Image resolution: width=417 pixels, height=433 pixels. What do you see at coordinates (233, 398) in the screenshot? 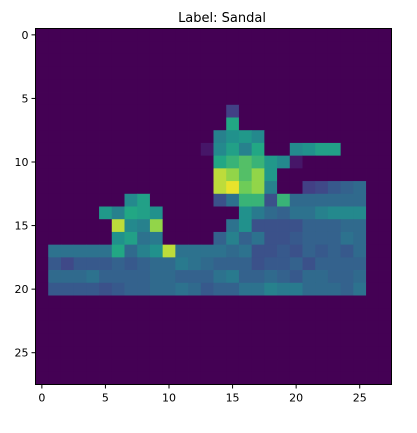
I see `x-tick-label: 15` at bounding box center [233, 398].